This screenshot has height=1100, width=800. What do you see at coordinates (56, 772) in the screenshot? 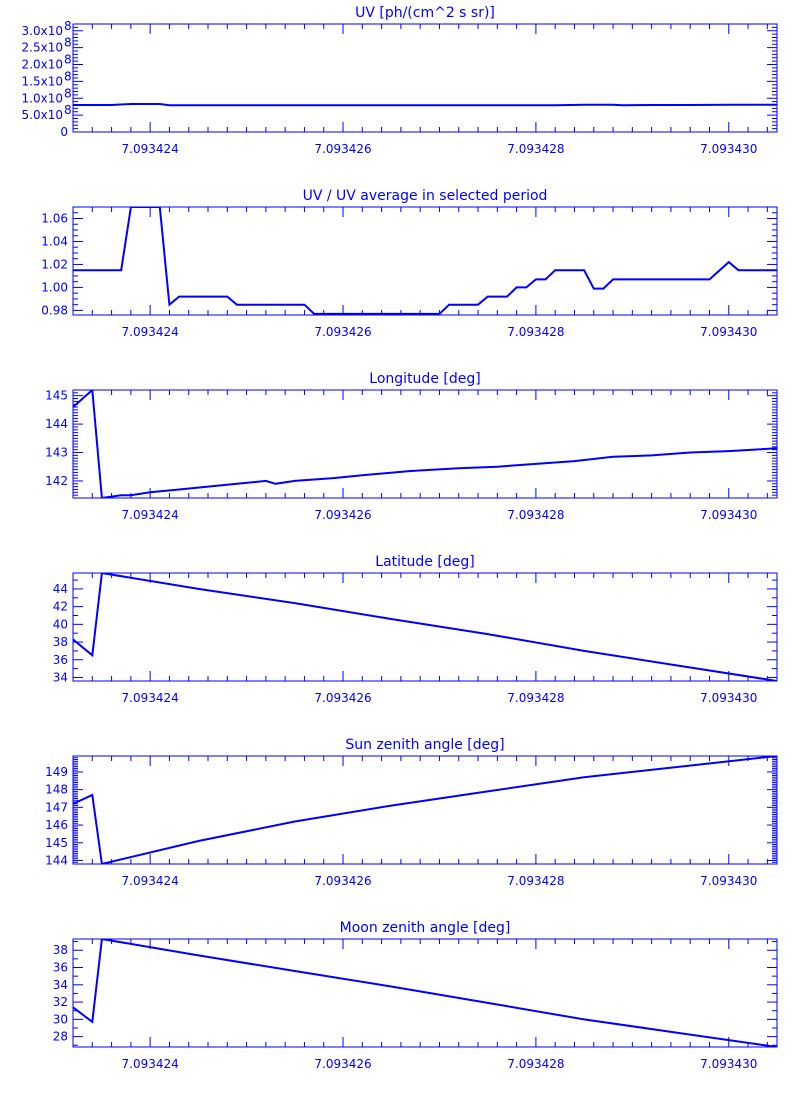
I see `y-tick-label: 149` at bounding box center [56, 772].